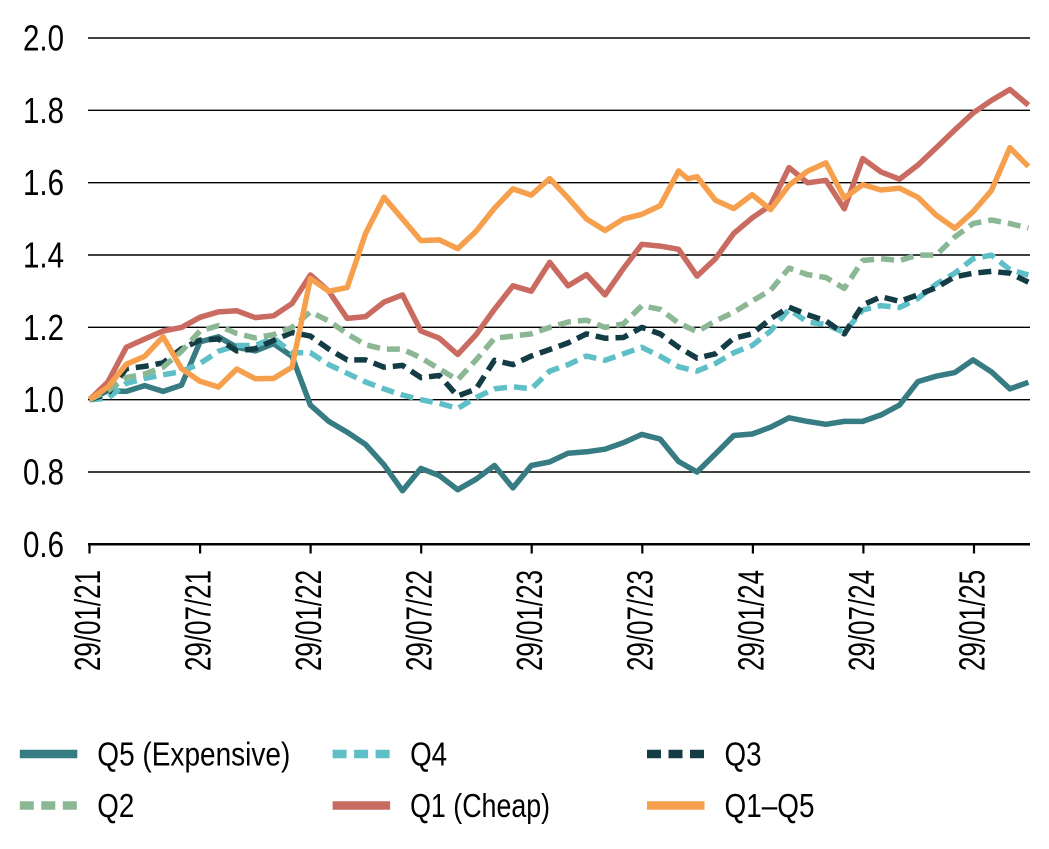 This screenshot has height=849, width=1049. Describe the element at coordinates (43, 110) in the screenshot. I see `svg-text: 1.8` at that location.